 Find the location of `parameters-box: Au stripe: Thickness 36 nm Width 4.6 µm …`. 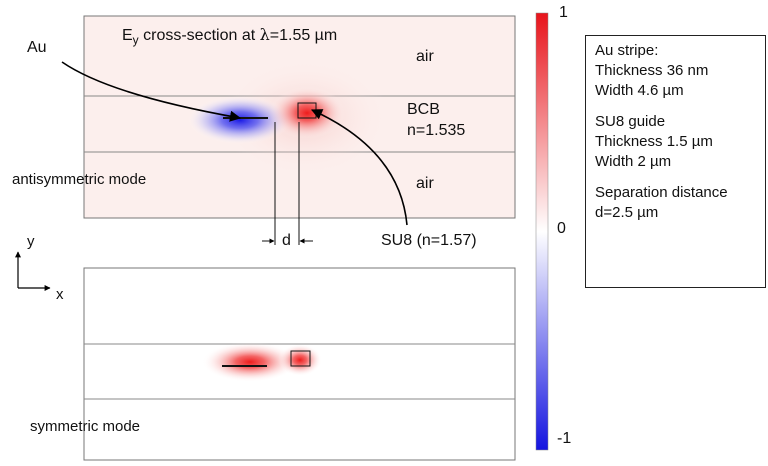

parameters-box: Au stripe: Thickness 36 nm Width 4.6 µm … is located at coordinates (675, 161).